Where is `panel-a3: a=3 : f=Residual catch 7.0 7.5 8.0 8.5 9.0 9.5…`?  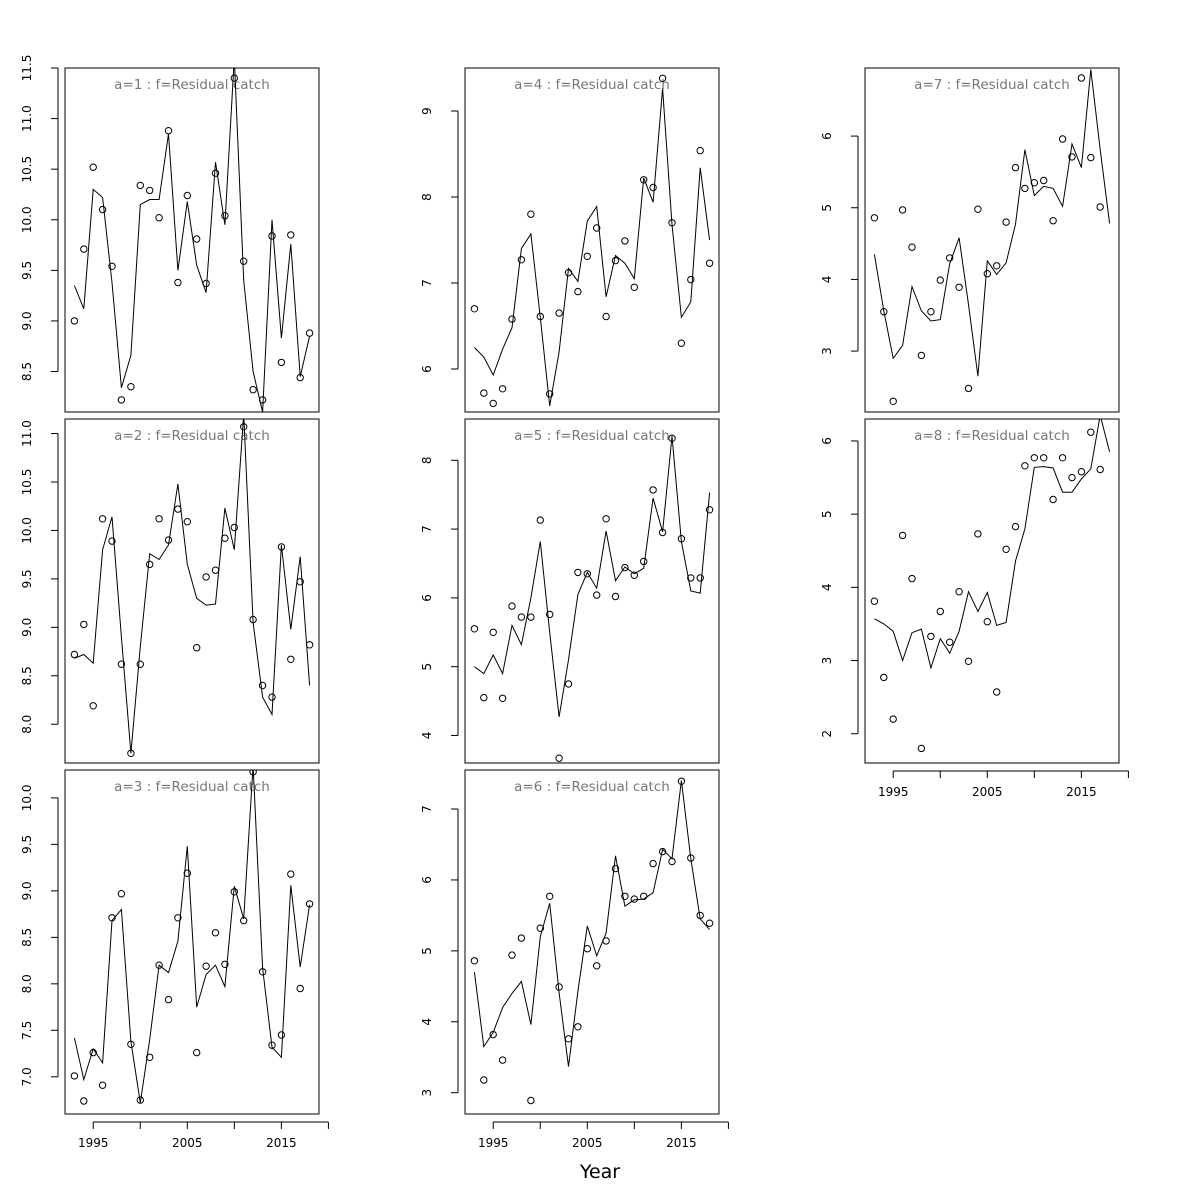
panel-a3: a=3 : f=Residual catch 7.0 7.5 8.0 8.5 9.0 9.5… is located at coordinates (174, 959).